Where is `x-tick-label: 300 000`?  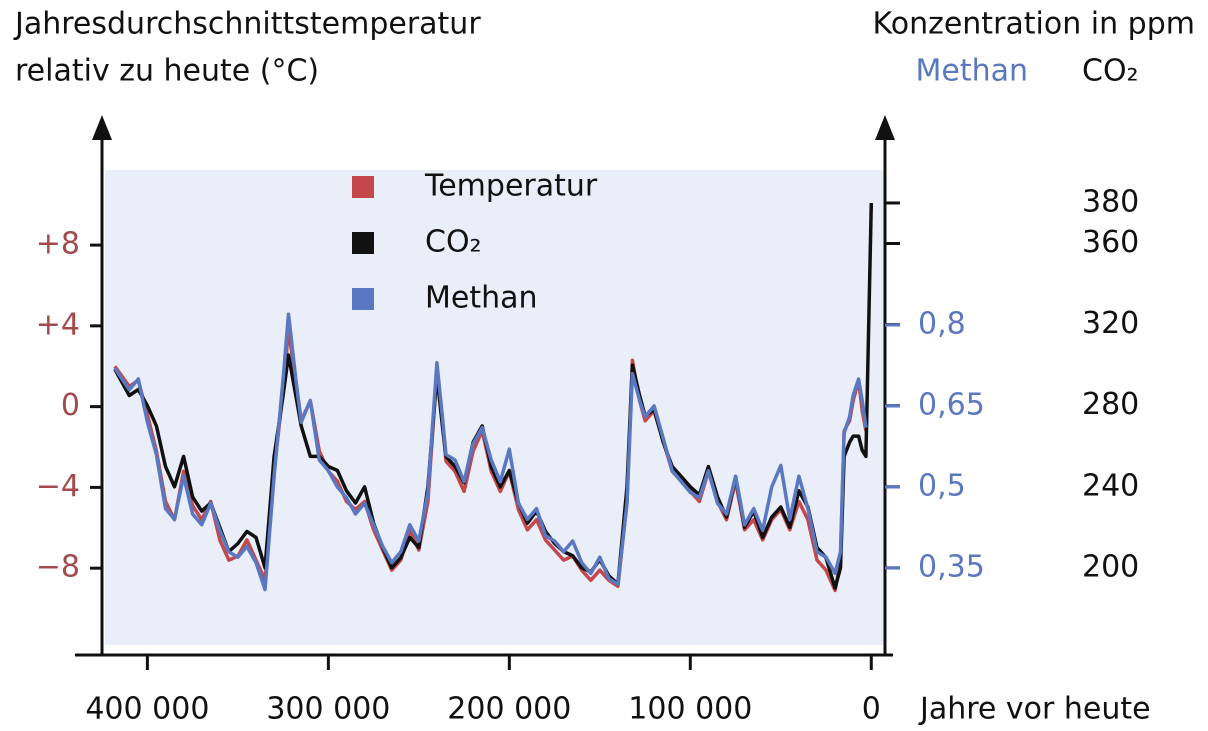
x-tick-label: 300 000 is located at coordinates (328, 709).